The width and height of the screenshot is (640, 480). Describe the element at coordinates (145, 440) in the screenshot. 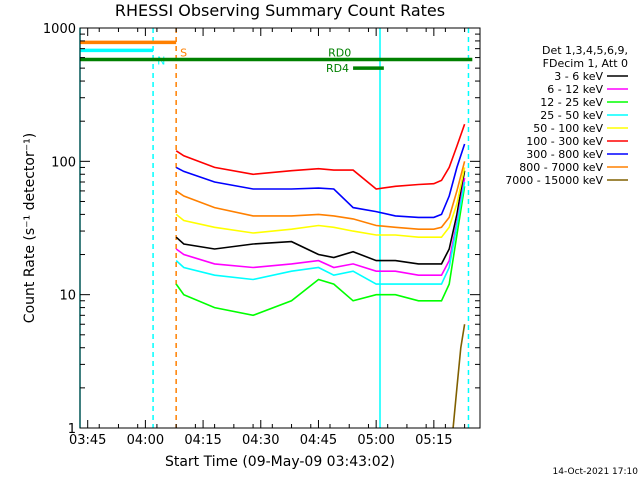

I see `x-tick-label: 04:00` at that location.